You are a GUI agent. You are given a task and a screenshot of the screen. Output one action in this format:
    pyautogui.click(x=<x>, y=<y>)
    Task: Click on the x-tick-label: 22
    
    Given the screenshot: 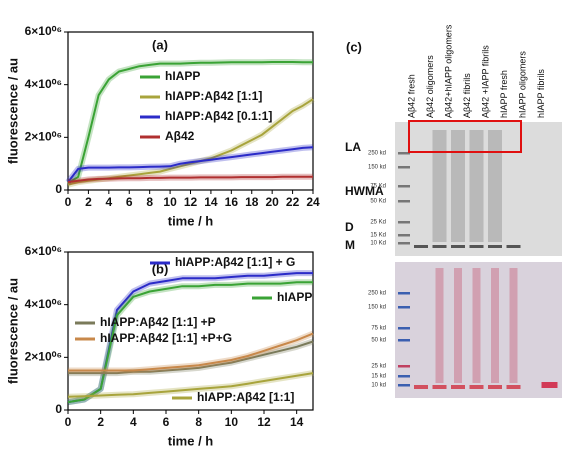 What is the action you would take?
    pyautogui.click(x=293, y=202)
    